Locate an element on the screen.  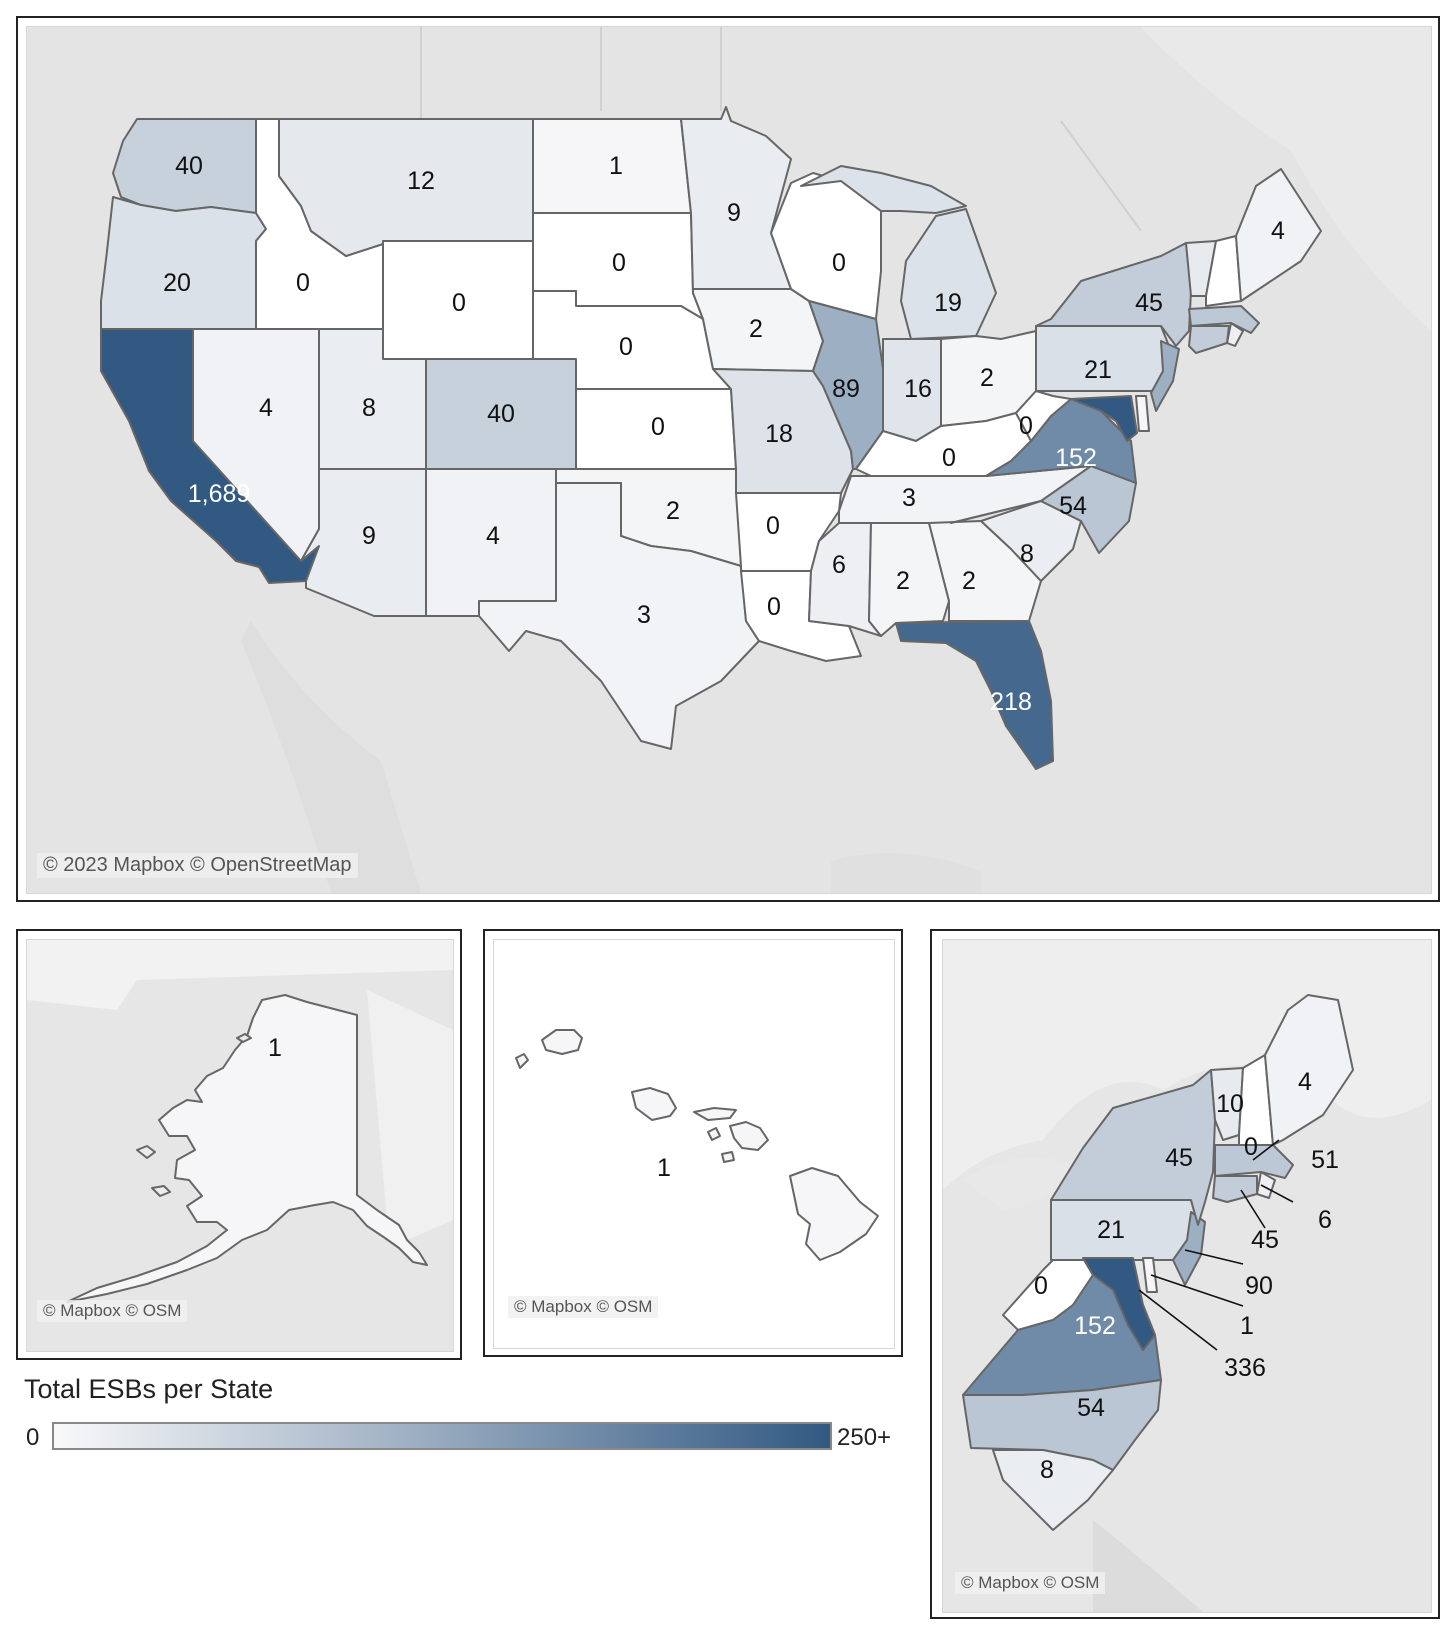
inset-value-label-ny: 45 is located at coordinates (1179, 1158).